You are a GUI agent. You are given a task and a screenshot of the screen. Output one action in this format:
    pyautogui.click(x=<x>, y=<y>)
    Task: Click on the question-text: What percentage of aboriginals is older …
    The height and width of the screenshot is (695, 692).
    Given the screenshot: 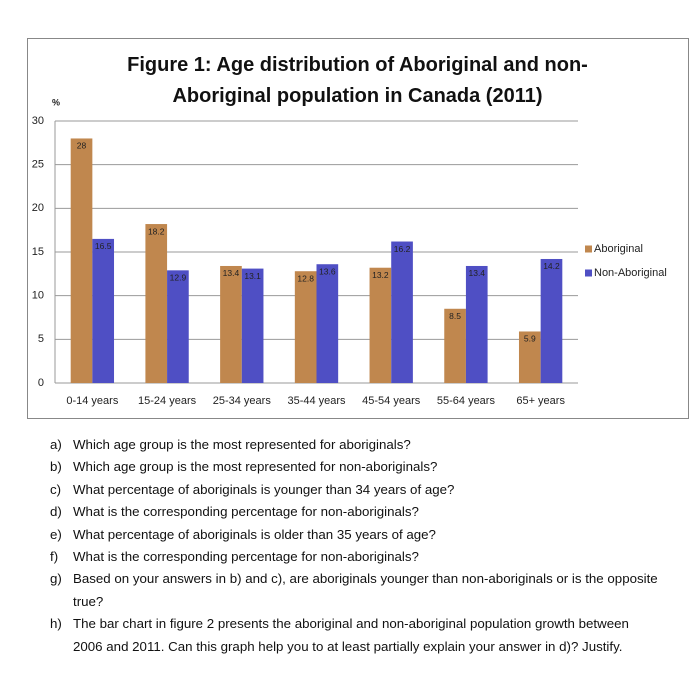 What is the action you would take?
    pyautogui.click(x=254, y=534)
    